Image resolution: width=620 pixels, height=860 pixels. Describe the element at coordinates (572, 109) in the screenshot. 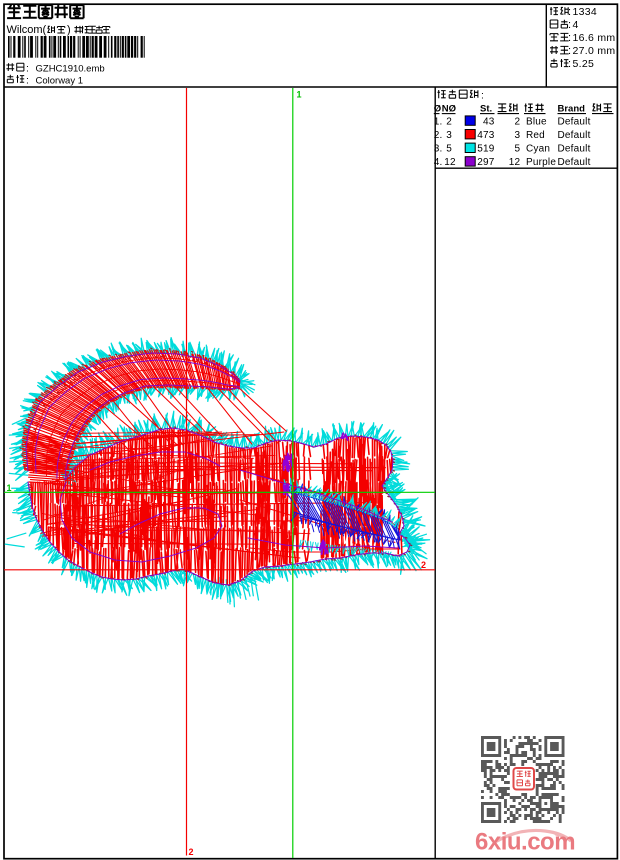

I see `svg-text: Brand` at that location.